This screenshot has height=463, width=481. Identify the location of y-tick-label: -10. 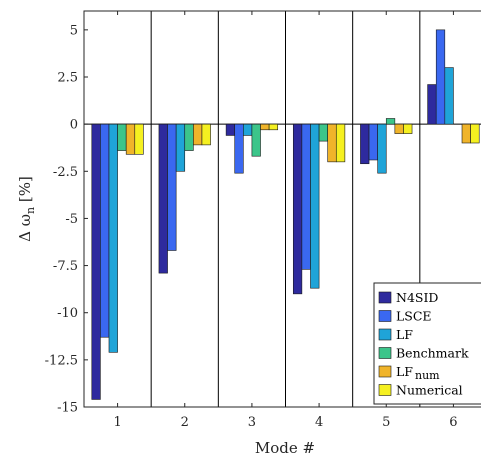
(67, 313).